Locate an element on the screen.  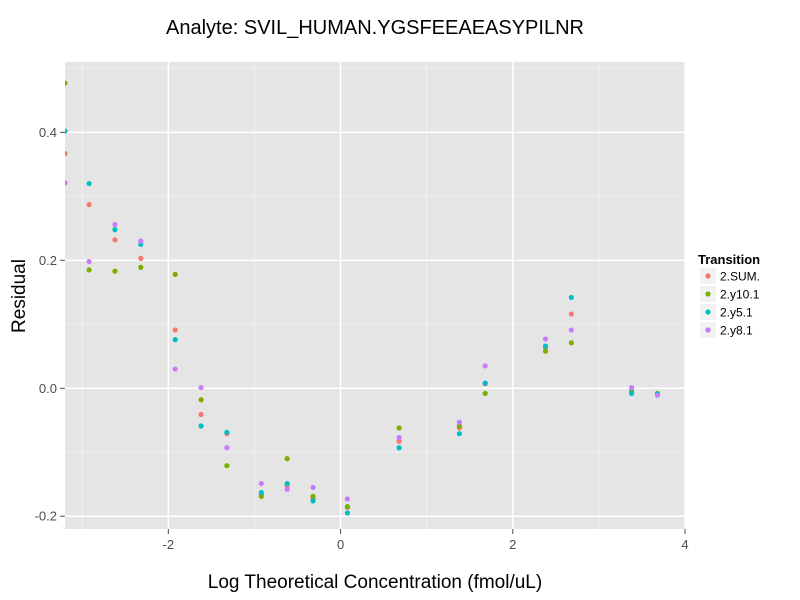
legend: Transition 2.SUM. 2.y10.1 2.y5.1 2.y8.1 is located at coordinates (729, 295).